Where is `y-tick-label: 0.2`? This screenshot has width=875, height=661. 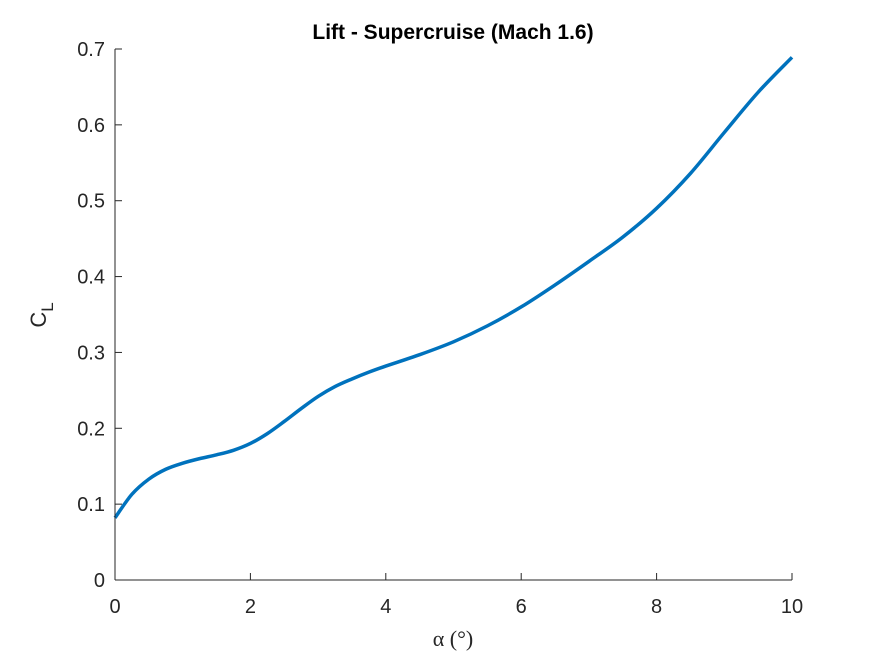 y-tick-label: 0.2 is located at coordinates (91, 429).